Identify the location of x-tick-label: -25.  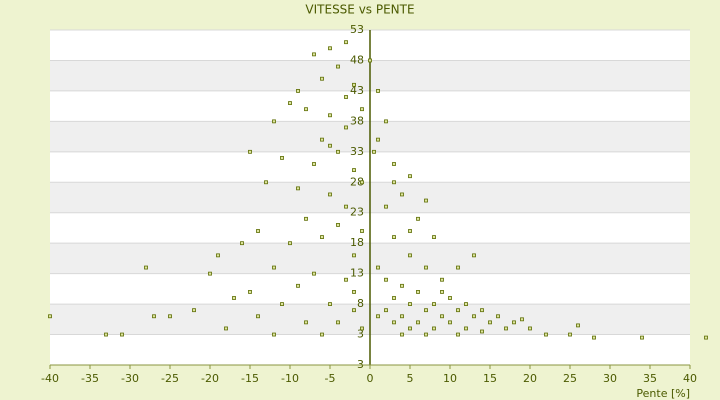
(170, 378).